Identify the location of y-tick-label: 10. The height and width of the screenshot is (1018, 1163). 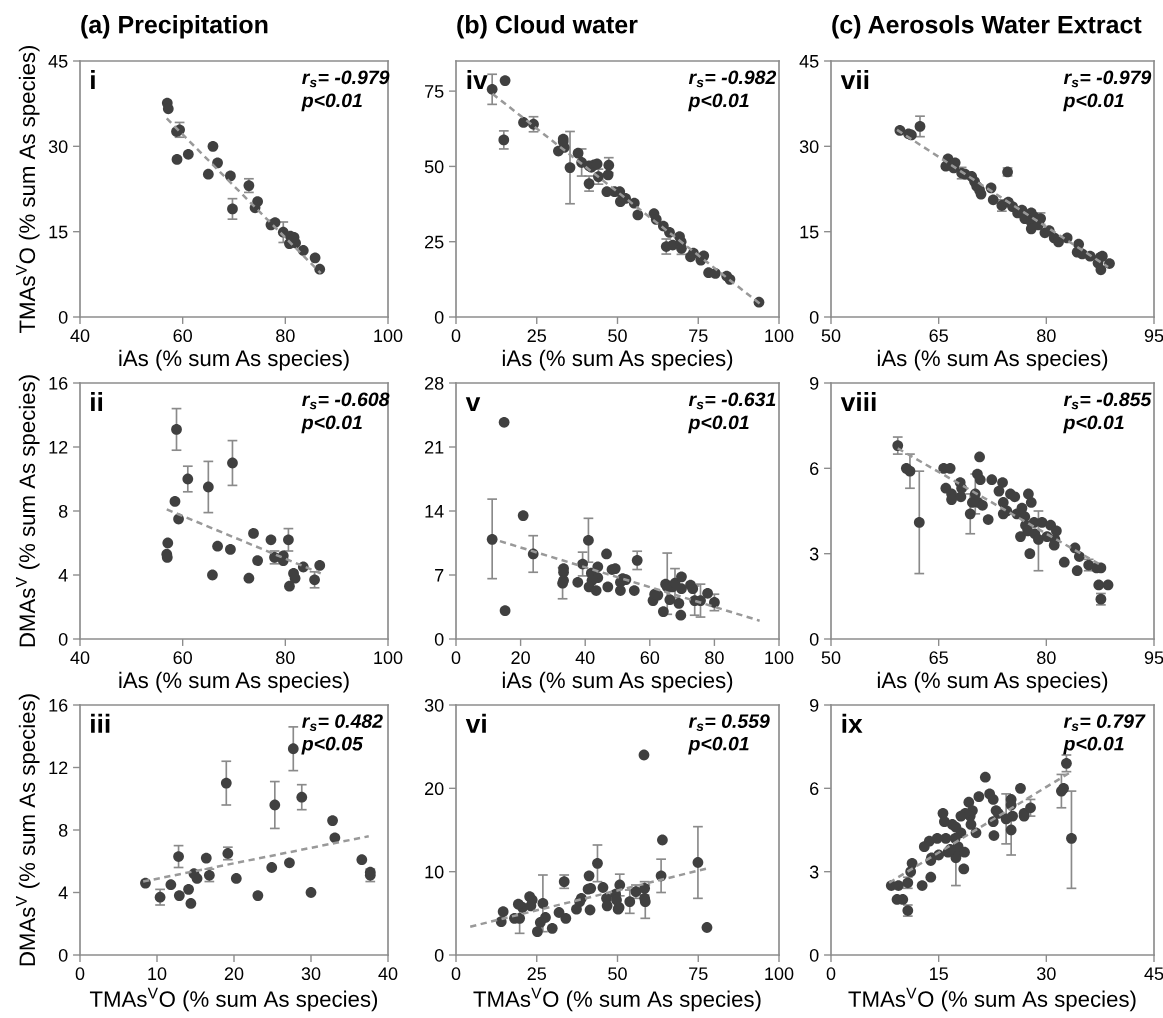
(434, 872).